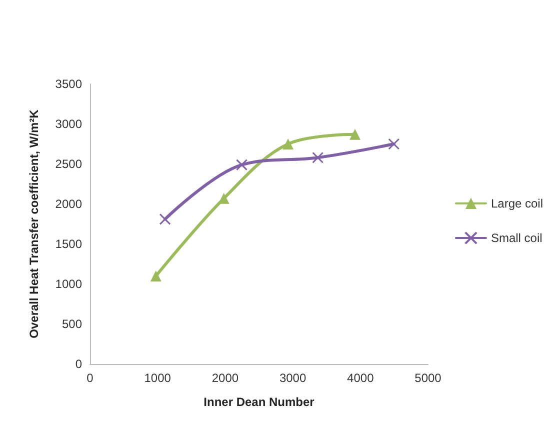  Describe the element at coordinates (90, 378) in the screenshot. I see `x-tick-label: 0` at that location.